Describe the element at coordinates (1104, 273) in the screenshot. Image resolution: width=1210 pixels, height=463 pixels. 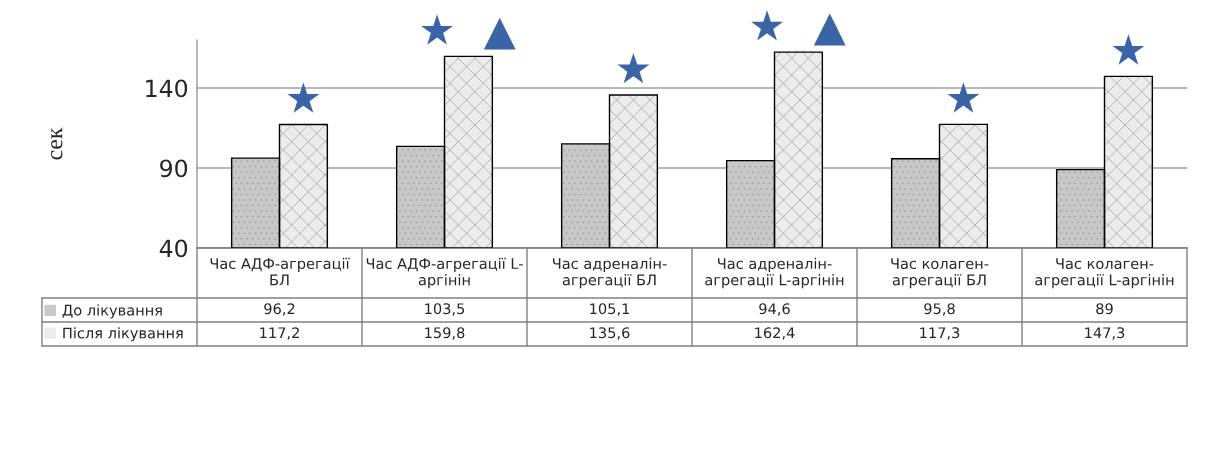
I see `x-tick-label: Час колаген- агрегації L-аргінін` at that location.